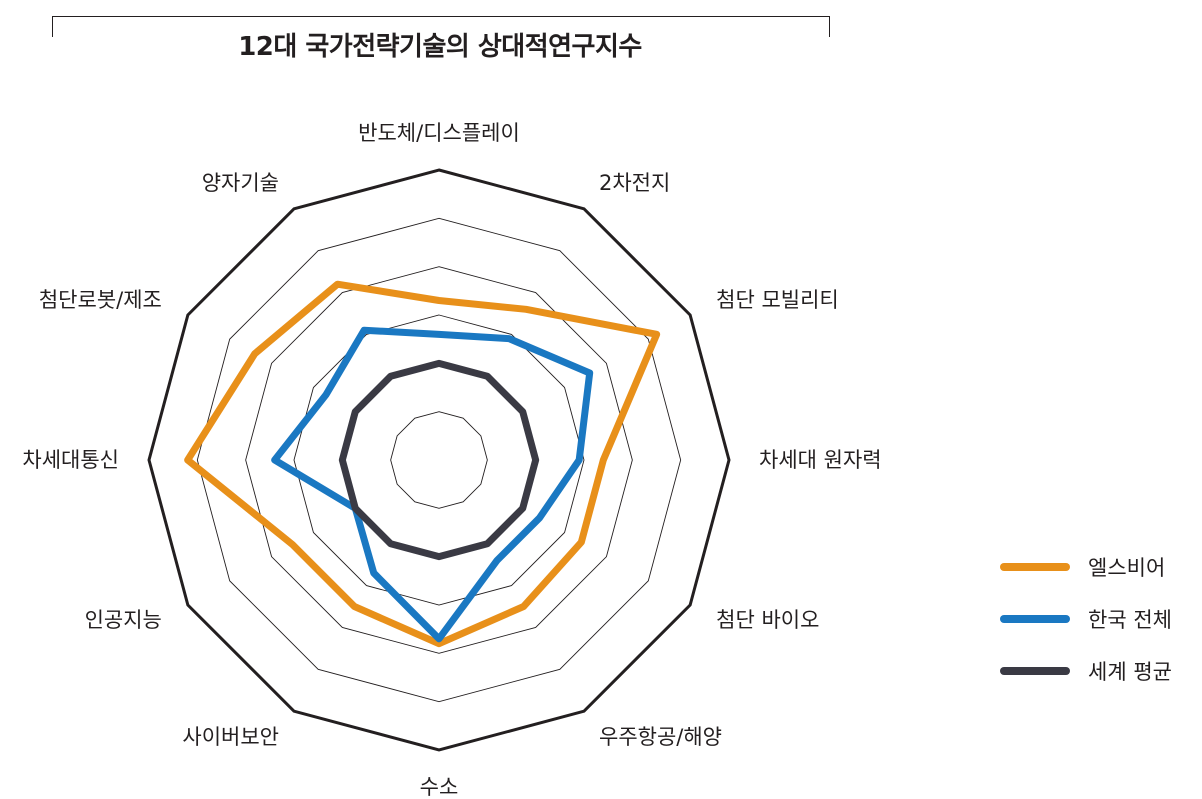 Image resolution: width=1202 pixels, height=799 pixels. Describe the element at coordinates (1130, 672) in the screenshot. I see `legend-label: 세계 평균` at that location.